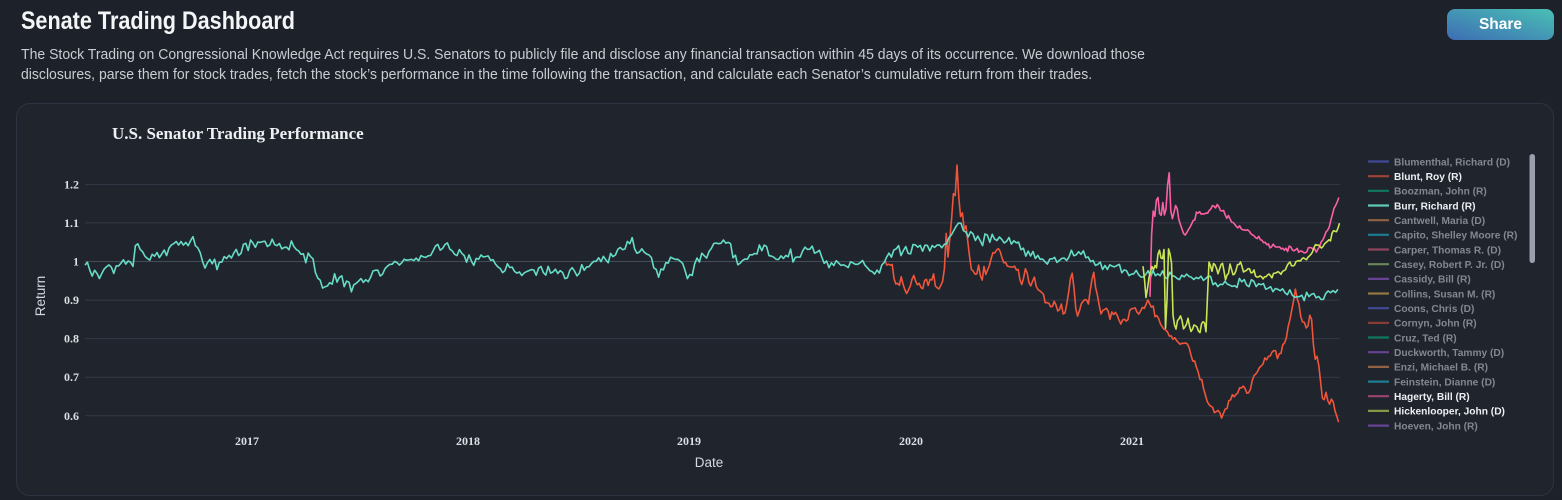 The height and width of the screenshot is (500, 1562). What do you see at coordinates (1439, 221) in the screenshot?
I see `svg-text: Cantwell, Maria (D)` at bounding box center [1439, 221].